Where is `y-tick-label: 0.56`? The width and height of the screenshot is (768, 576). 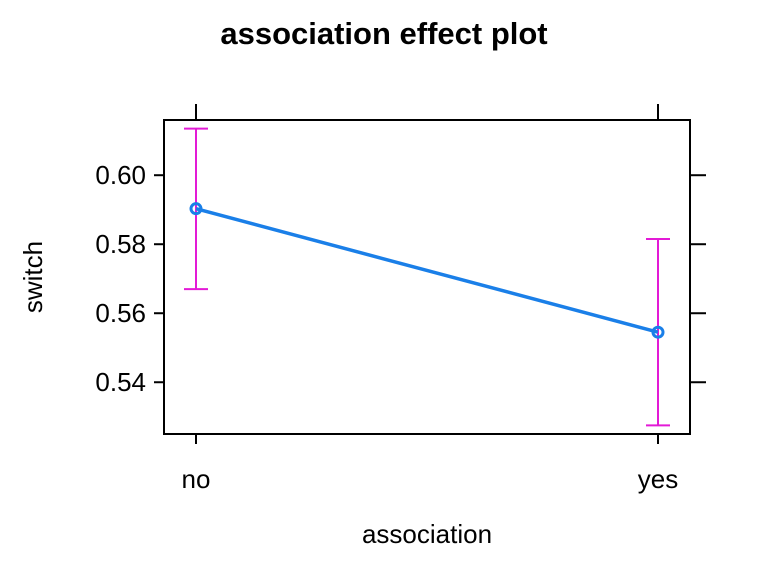 y-tick-label: 0.56 is located at coordinates (120, 313).